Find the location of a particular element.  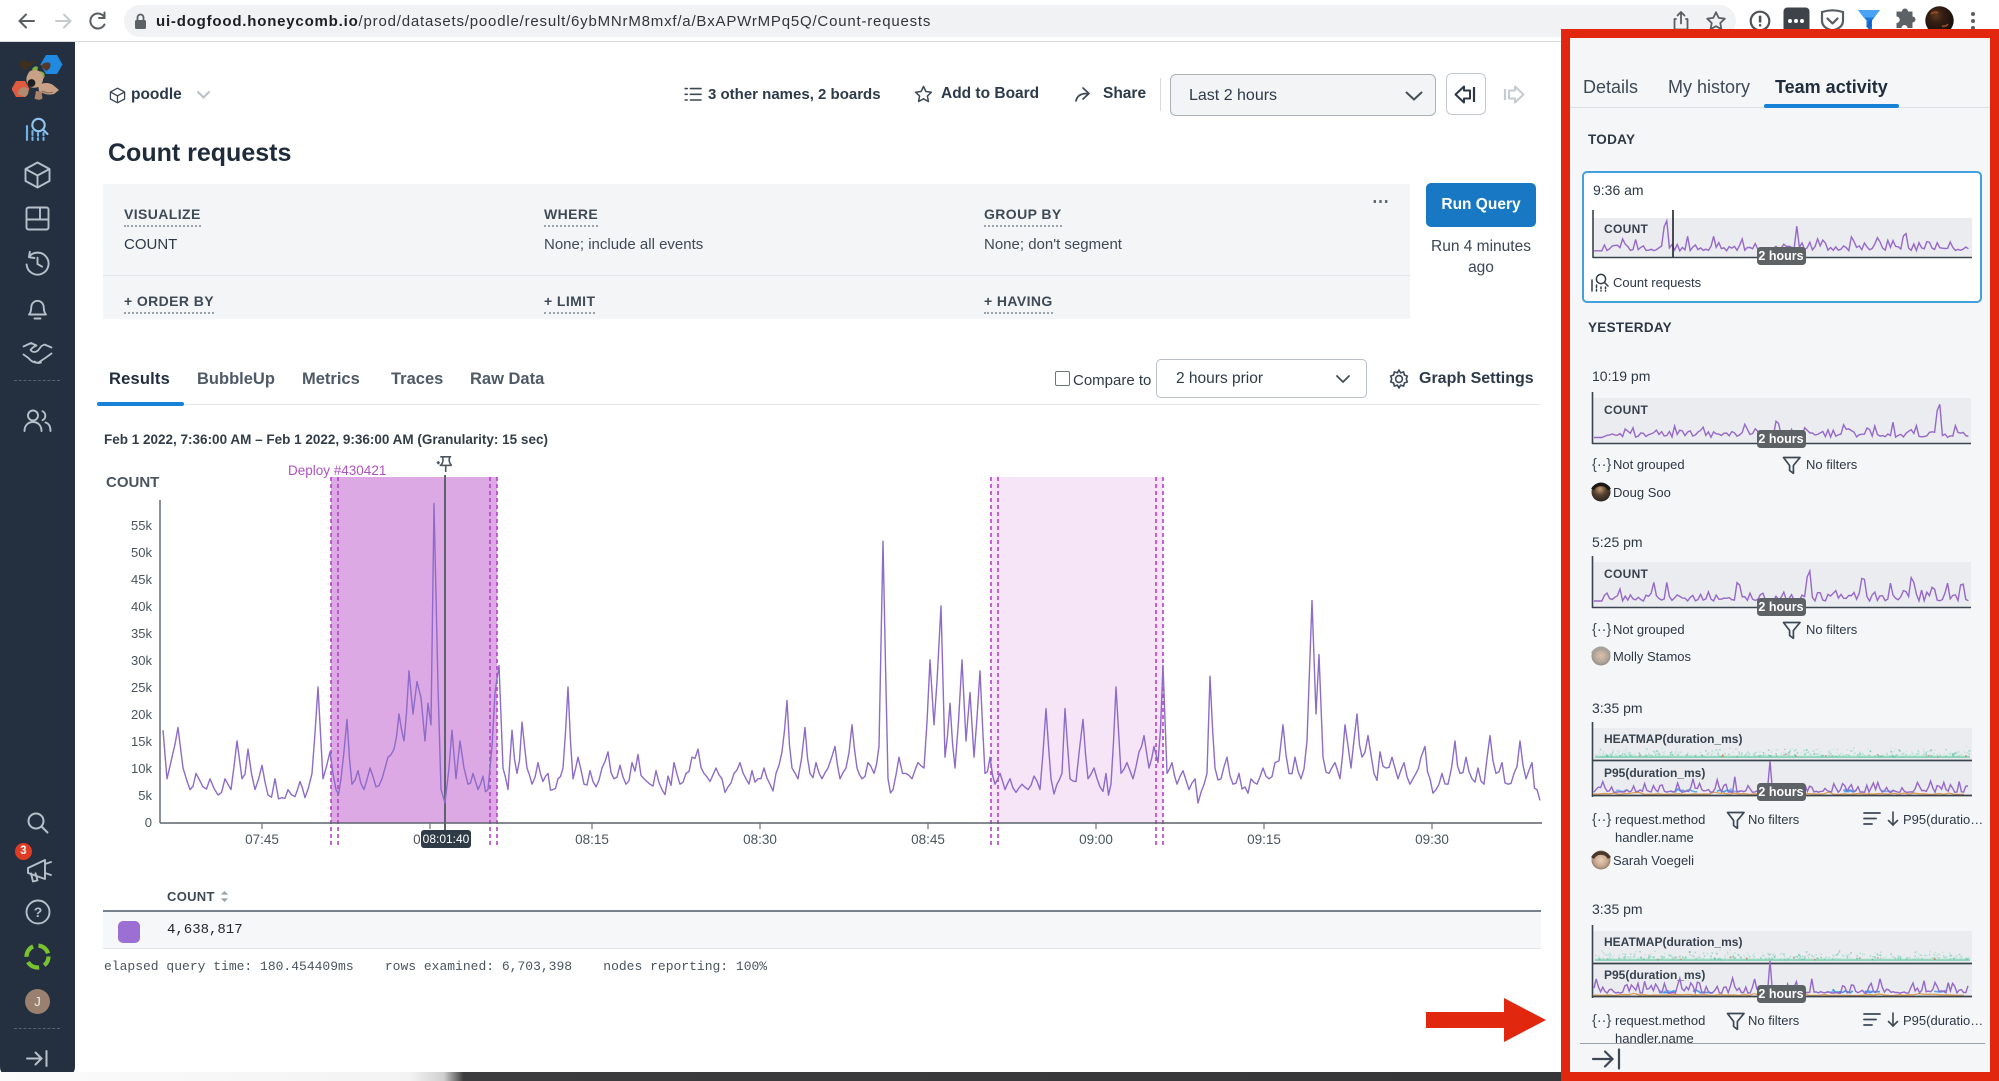

svg-text: 09:00 is located at coordinates (1096, 839).